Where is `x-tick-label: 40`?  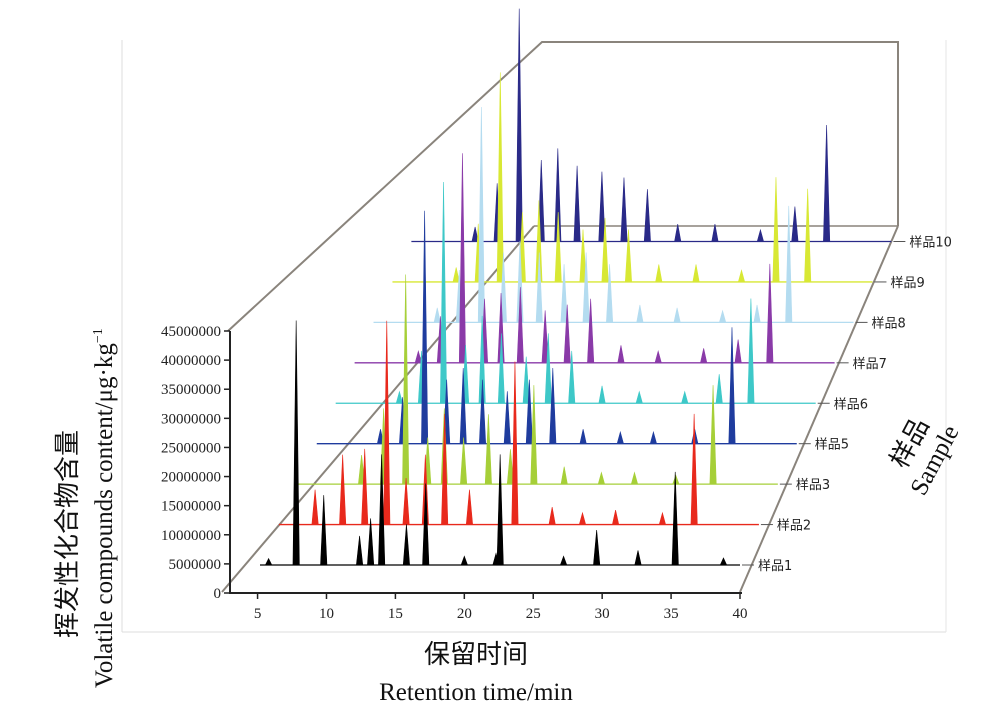 x-tick-label: 40 is located at coordinates (740, 614).